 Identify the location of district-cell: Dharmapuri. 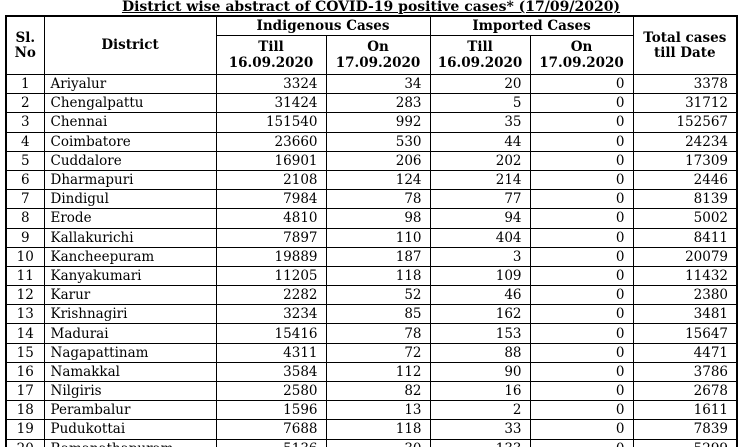
(130, 180).